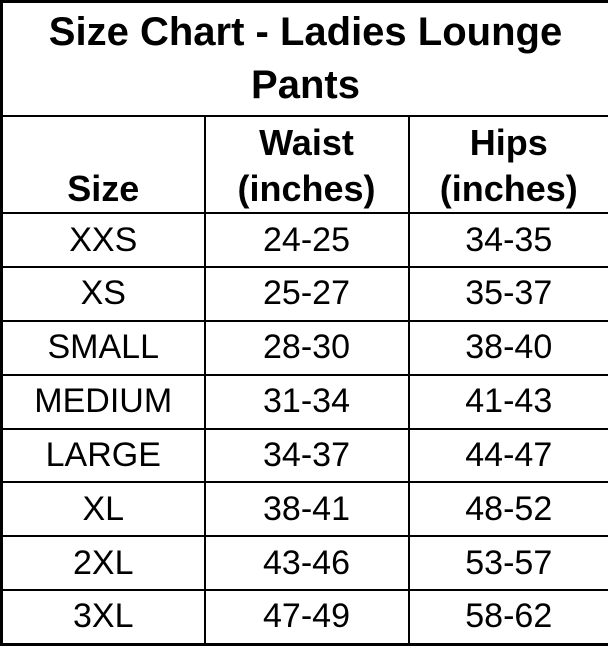  What do you see at coordinates (103, 563) in the screenshot?
I see `cell-size: 2XL` at bounding box center [103, 563].